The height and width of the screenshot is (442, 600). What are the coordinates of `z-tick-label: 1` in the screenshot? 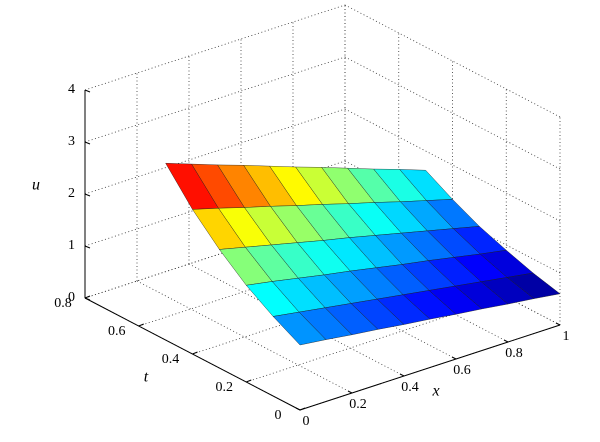 It's located at (71, 245).